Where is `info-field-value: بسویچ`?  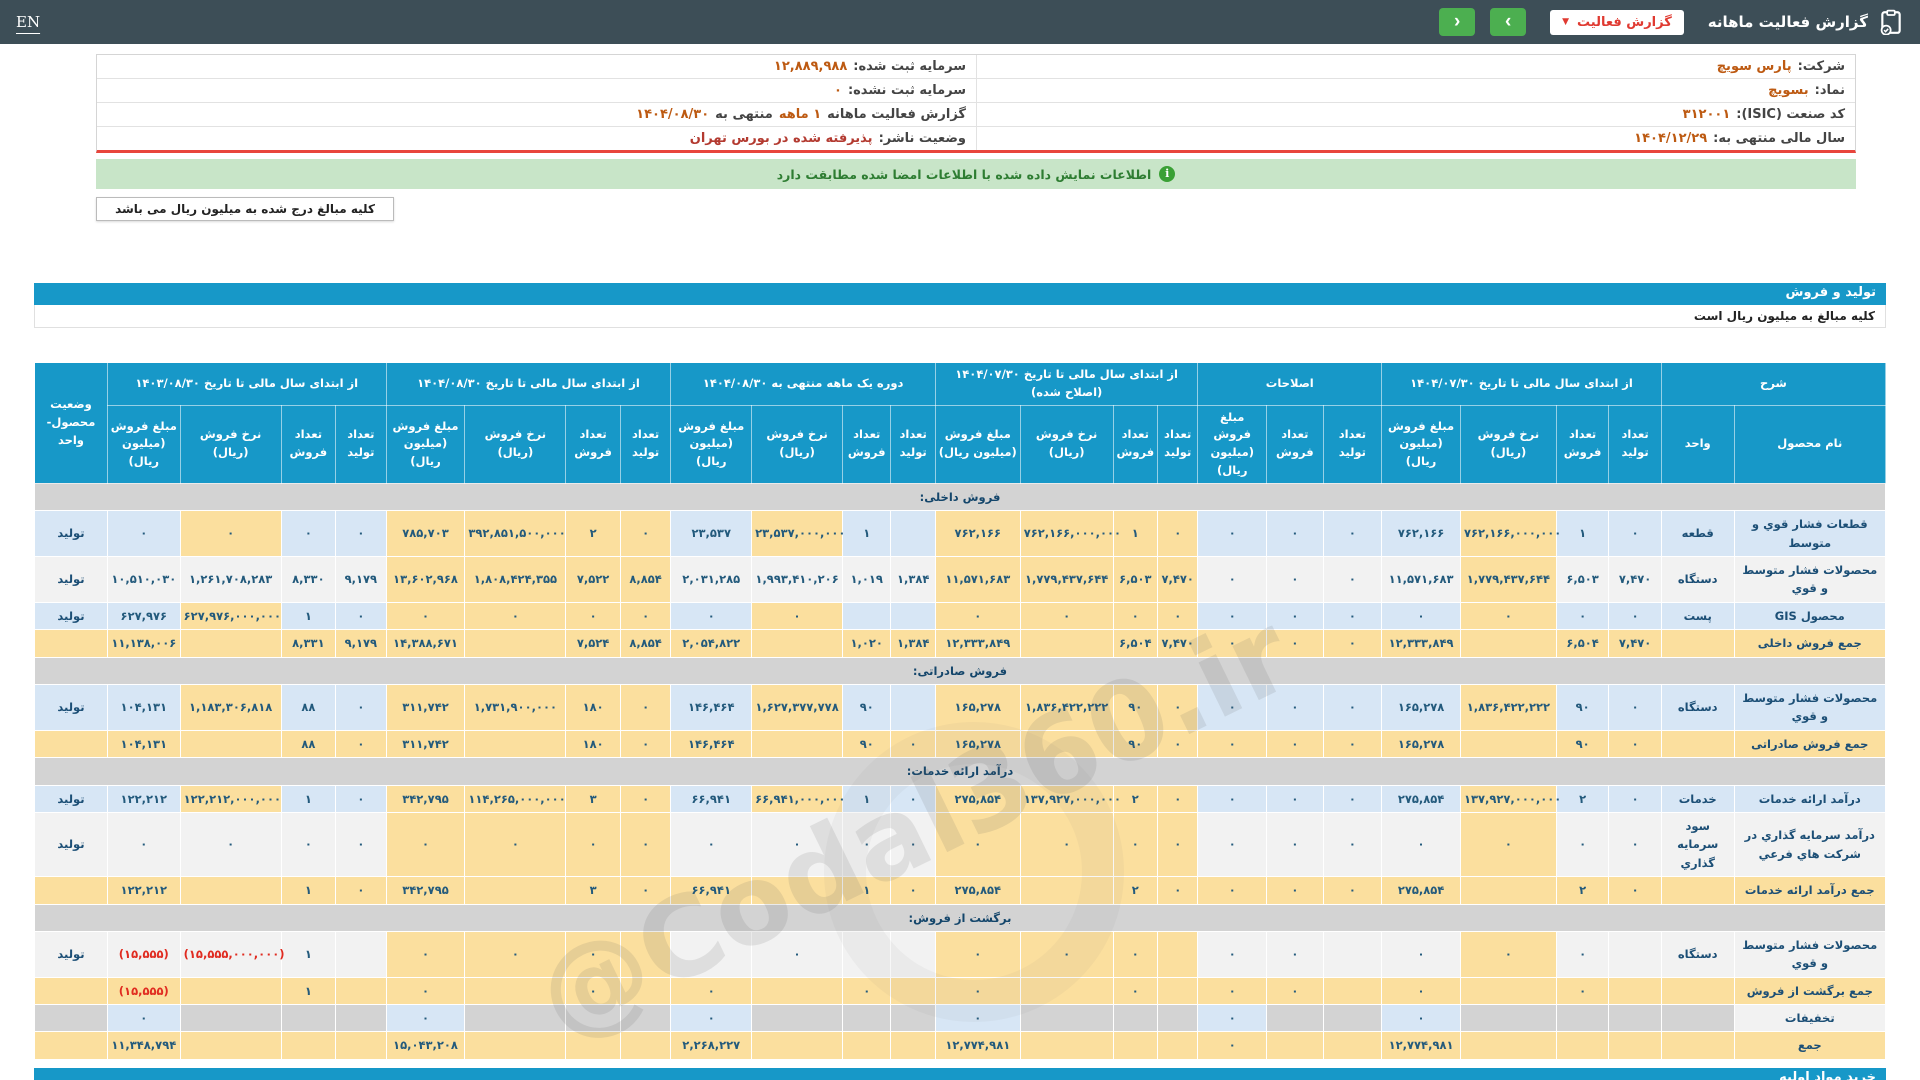 info-field-value: بسویچ is located at coordinates (1788, 90).